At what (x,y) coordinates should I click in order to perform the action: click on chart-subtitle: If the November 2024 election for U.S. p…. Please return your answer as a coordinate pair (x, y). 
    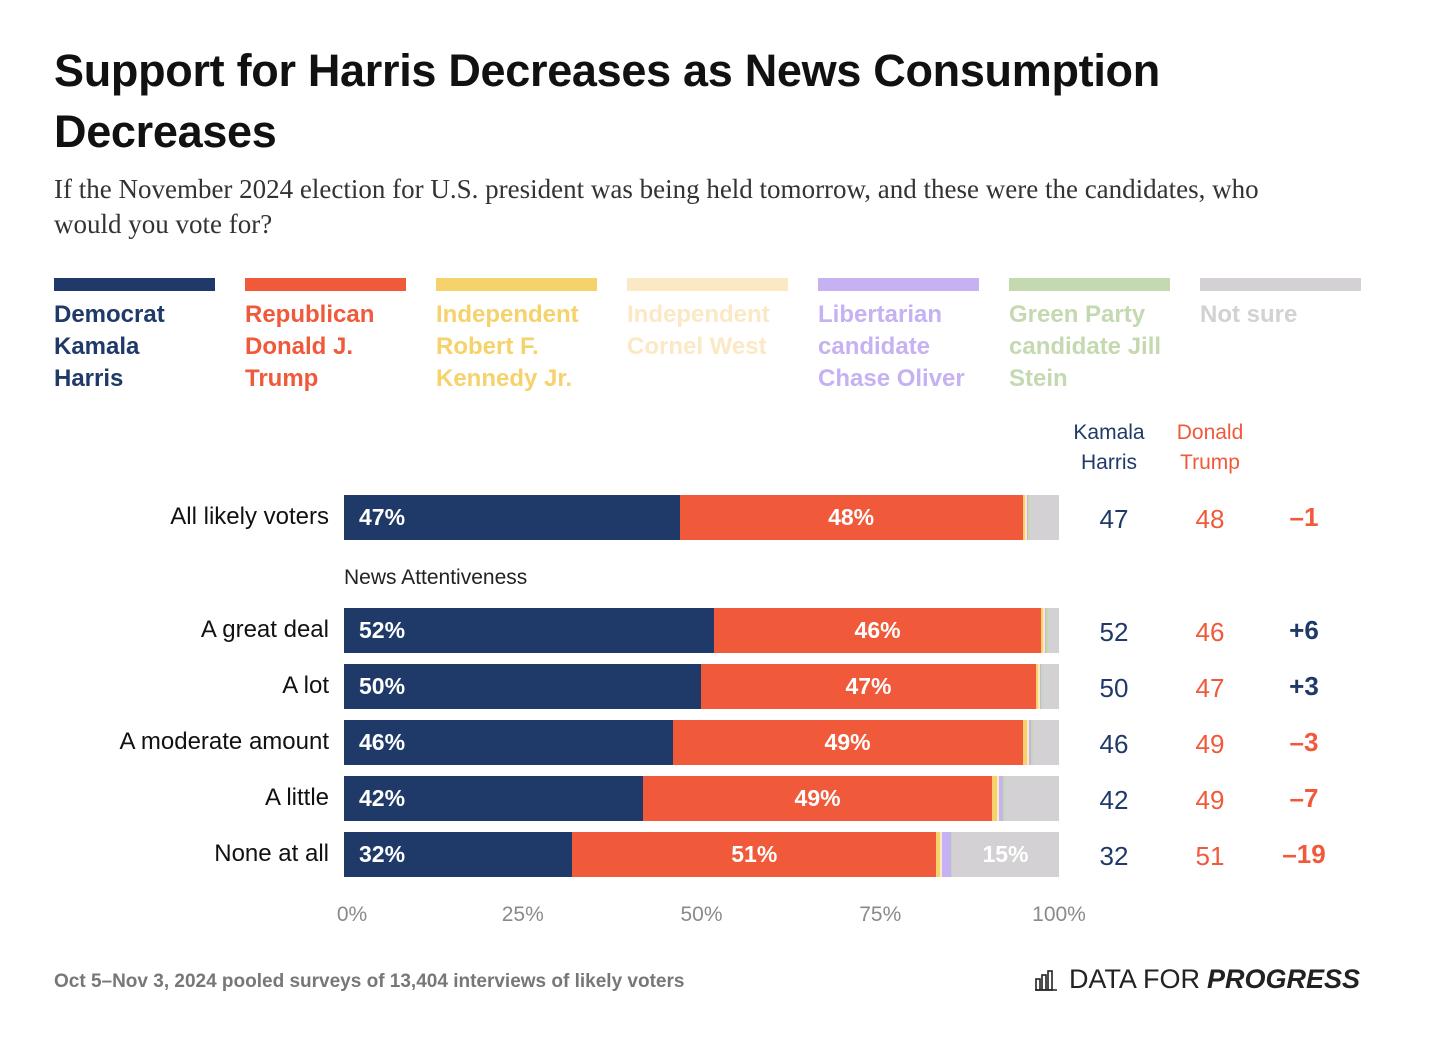
    Looking at the image, I should click on (656, 206).